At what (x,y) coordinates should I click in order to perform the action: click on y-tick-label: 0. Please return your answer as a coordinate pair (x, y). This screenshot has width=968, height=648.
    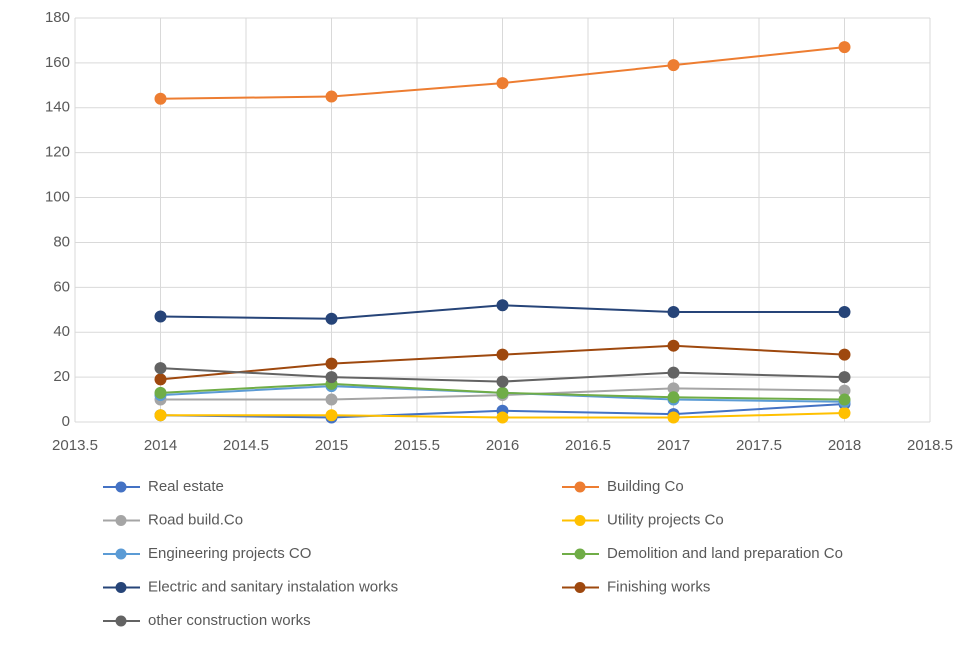
    Looking at the image, I should click on (66, 421).